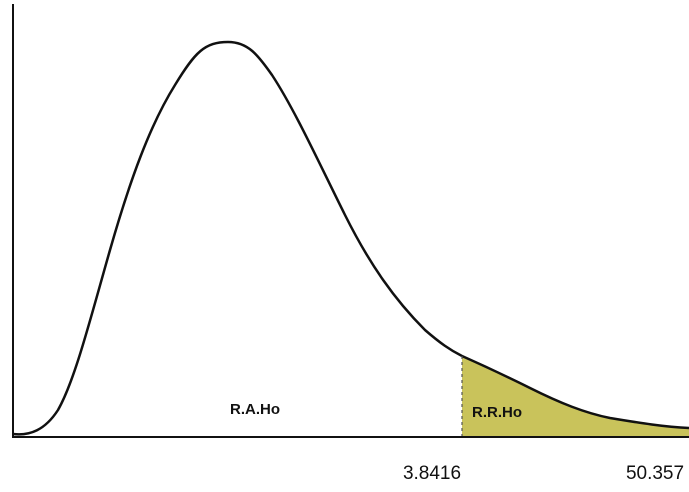 This screenshot has width=689, height=492. Describe the element at coordinates (255, 409) in the screenshot. I see `acceptance-label: R.A.Ho` at that location.